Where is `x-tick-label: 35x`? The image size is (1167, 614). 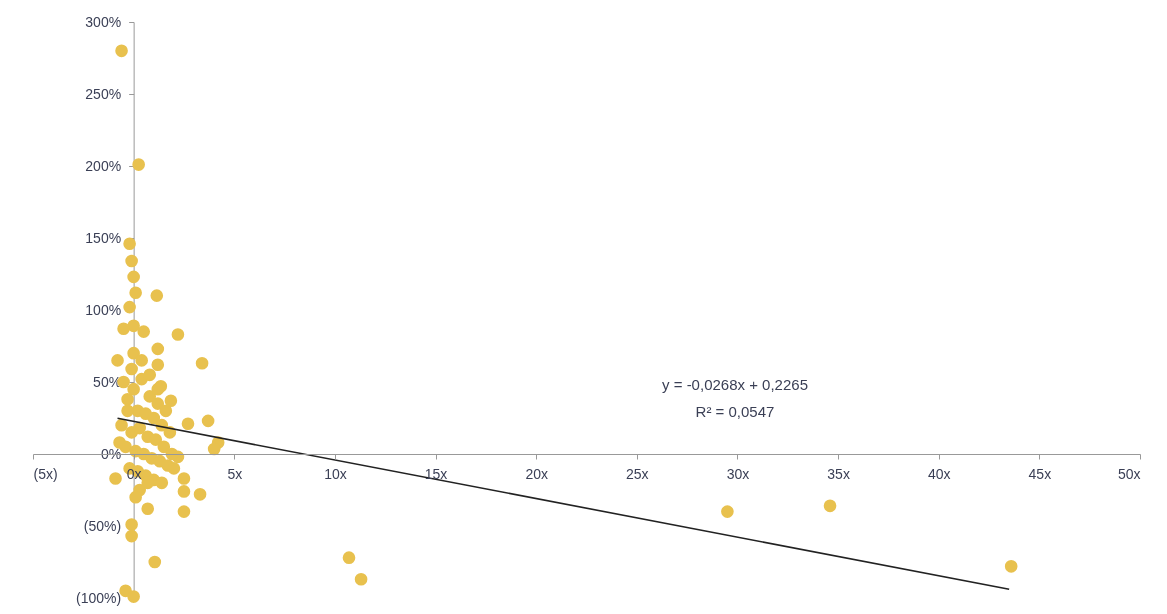 x-tick-label: 35x is located at coordinates (838, 473).